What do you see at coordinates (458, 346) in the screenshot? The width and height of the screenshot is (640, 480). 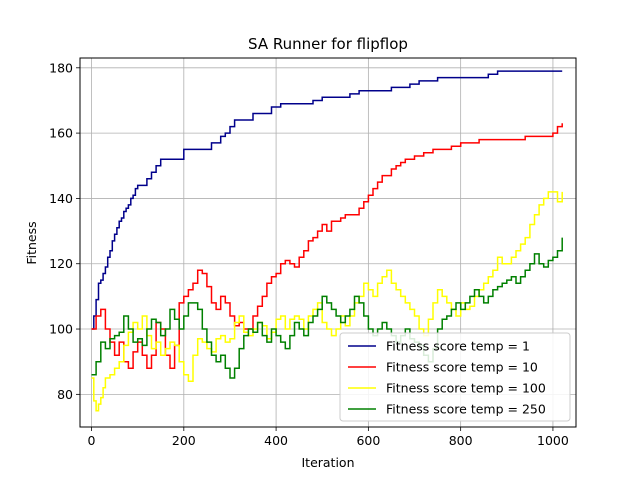 I see `legend-label-1: Fitness score temp = 1` at bounding box center [458, 346].